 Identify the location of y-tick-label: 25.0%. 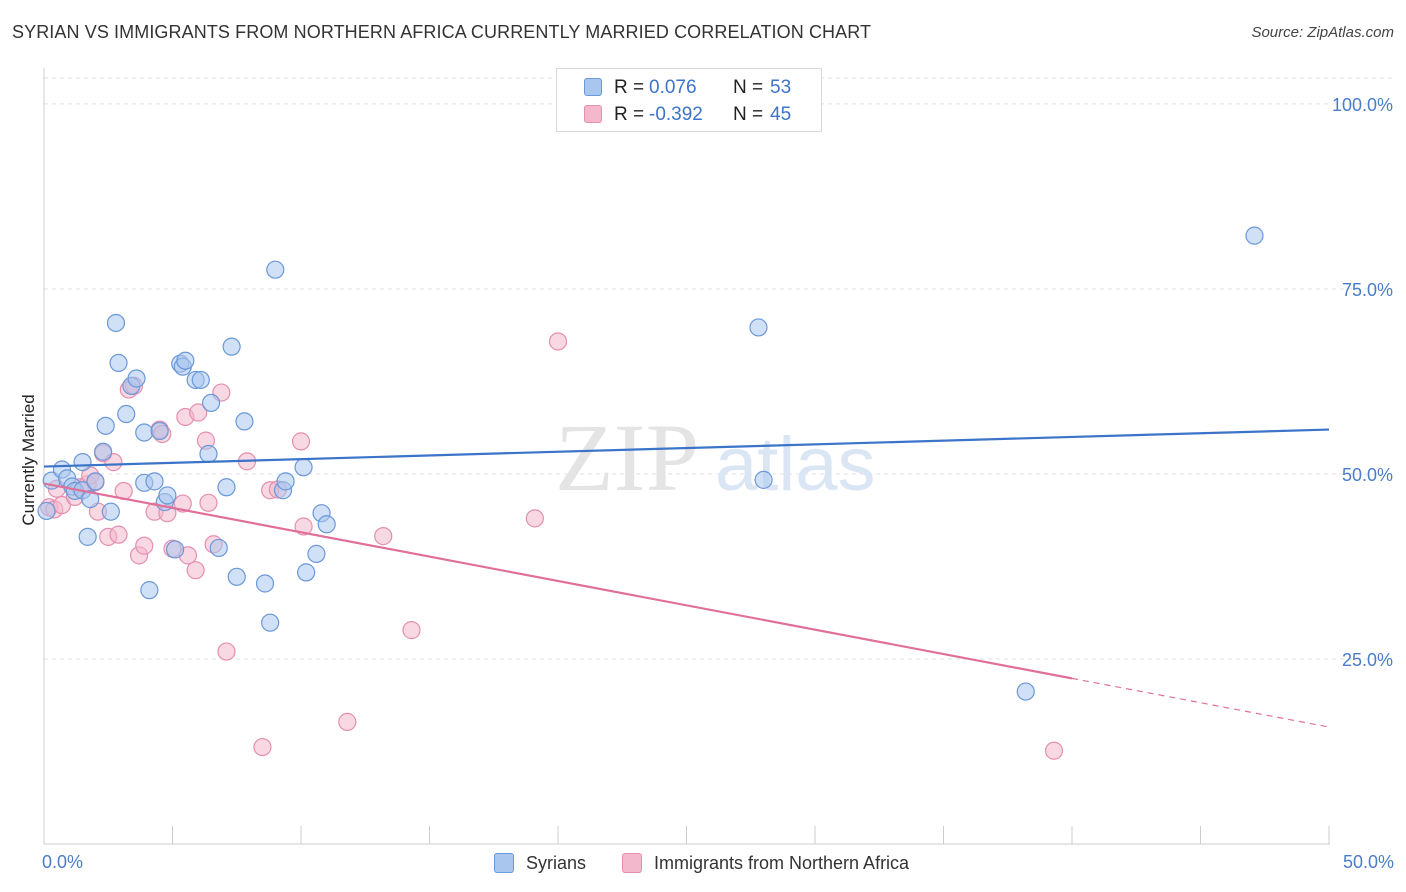
(1367, 660).